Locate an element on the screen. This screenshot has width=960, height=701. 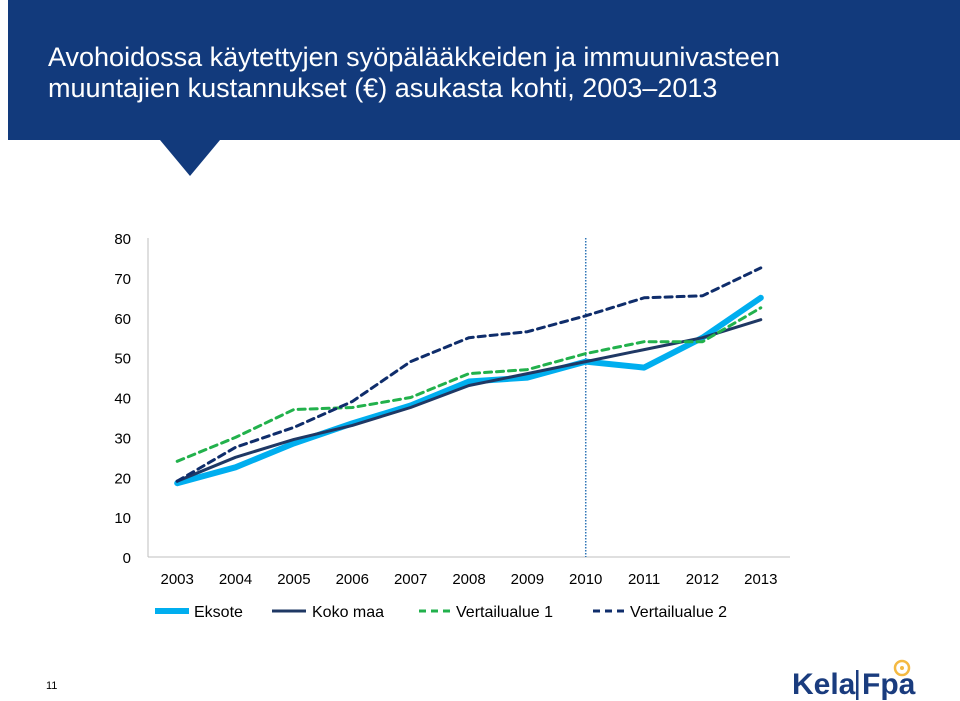
legend-label: Koko maa is located at coordinates (348, 612).